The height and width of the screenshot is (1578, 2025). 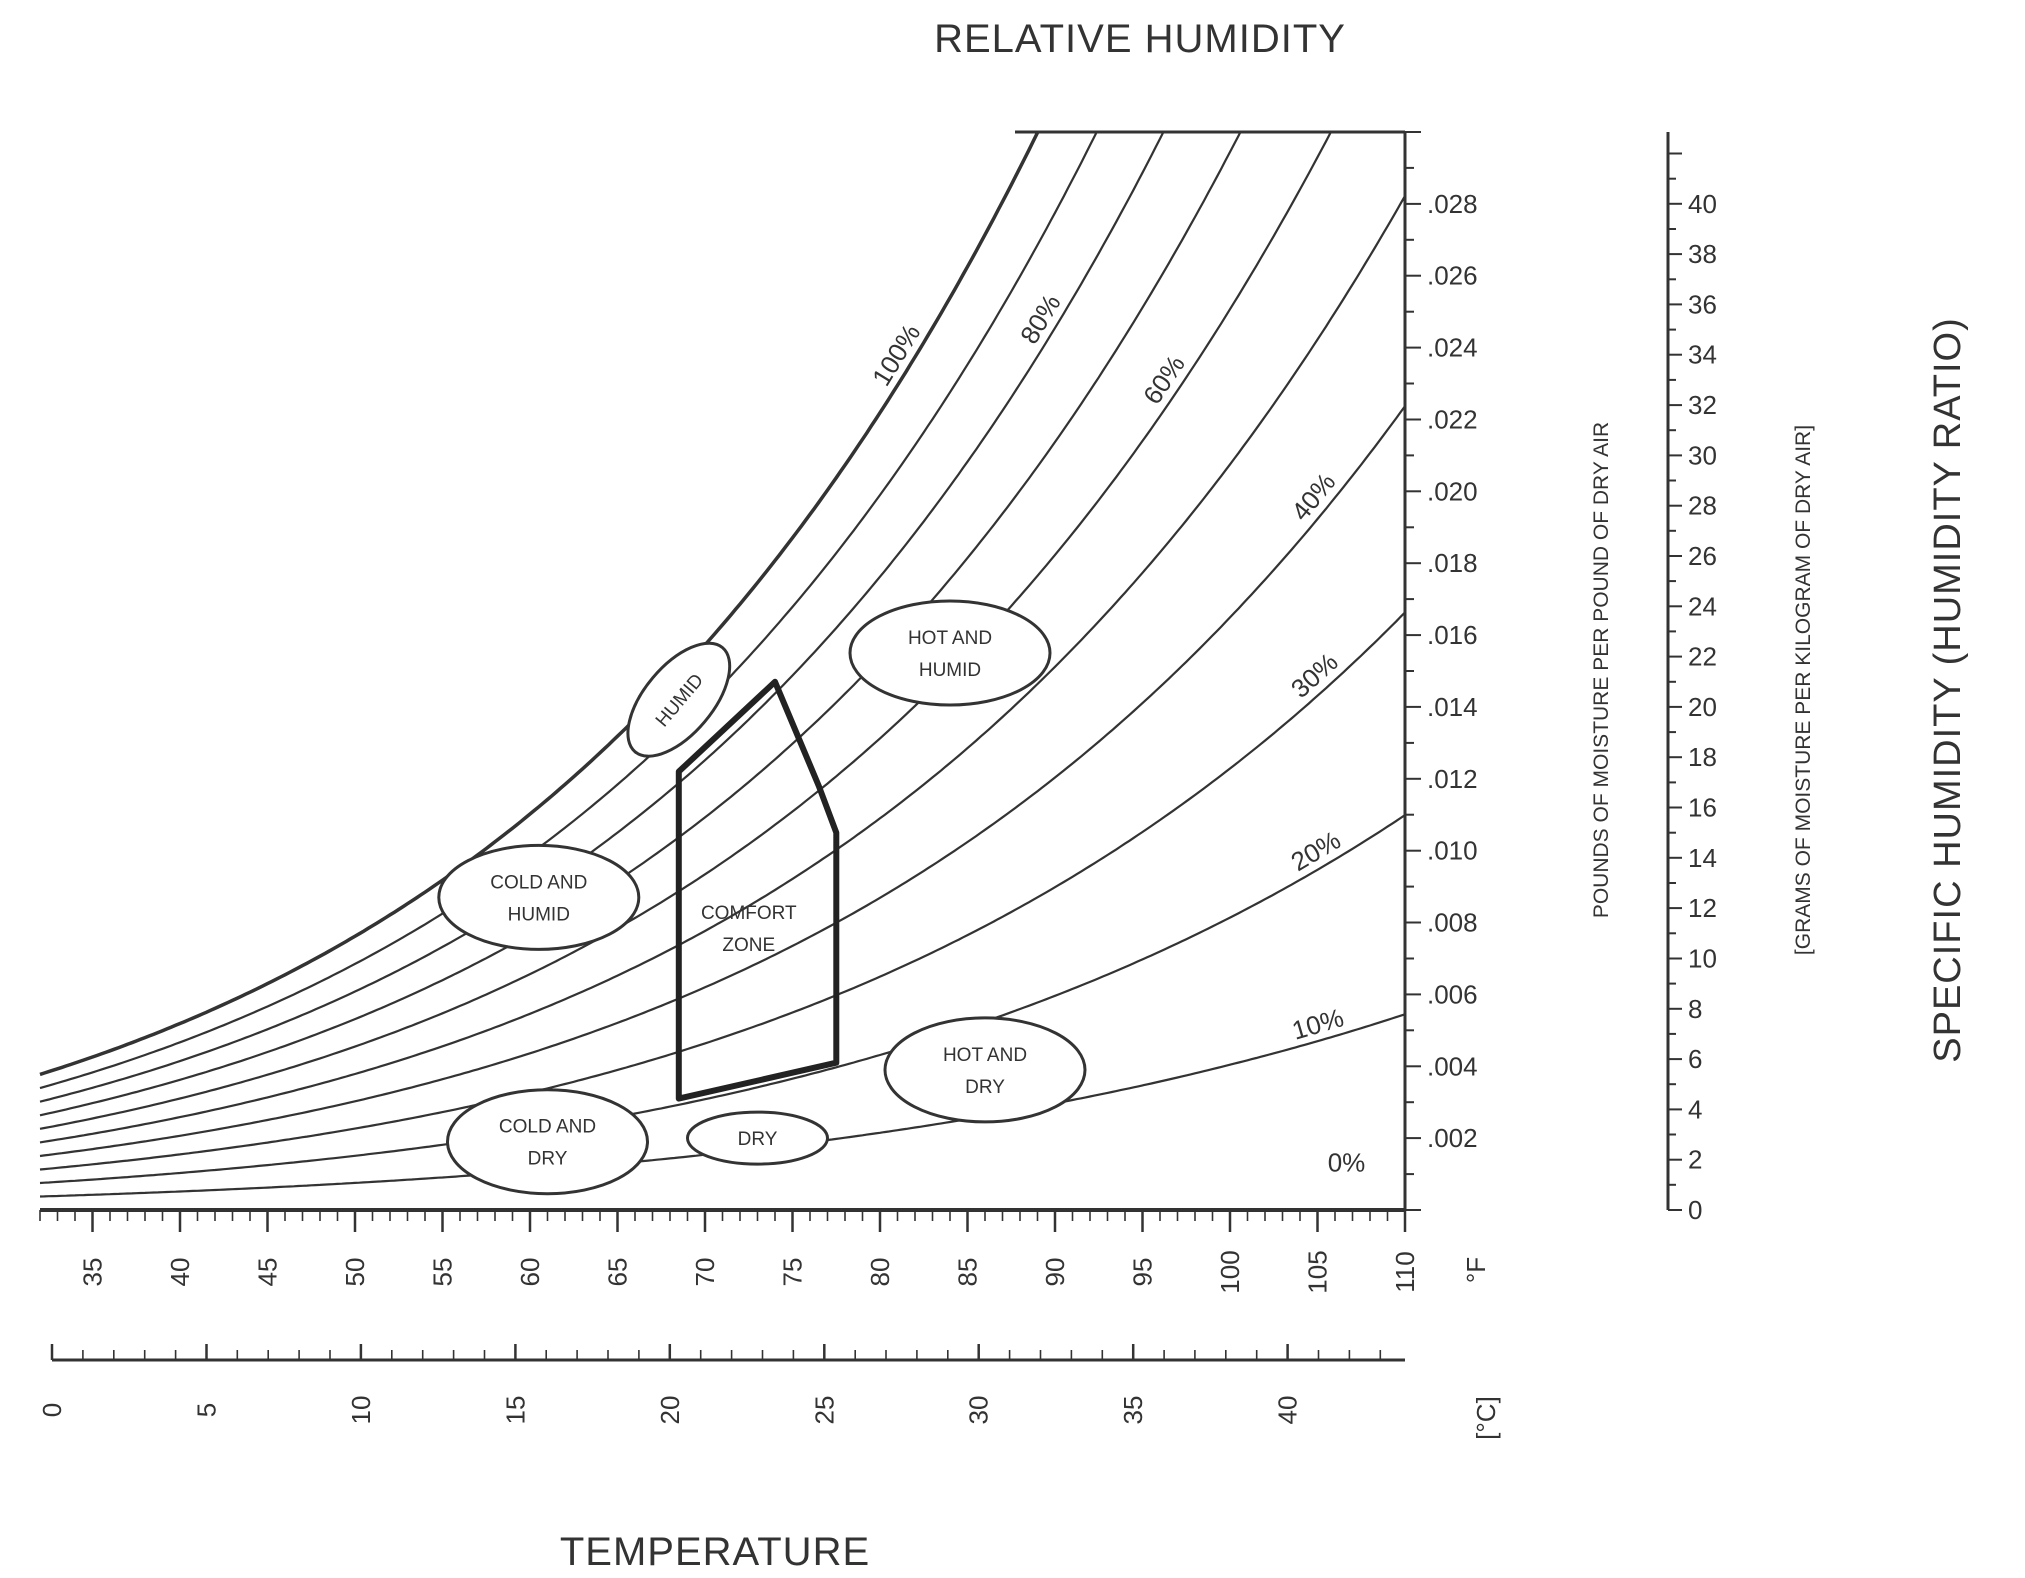 I want to click on y-axis-label-specific: SPECIFIC HUMIDITY (HUMIDITY RATIO), so click(x=1948, y=689).